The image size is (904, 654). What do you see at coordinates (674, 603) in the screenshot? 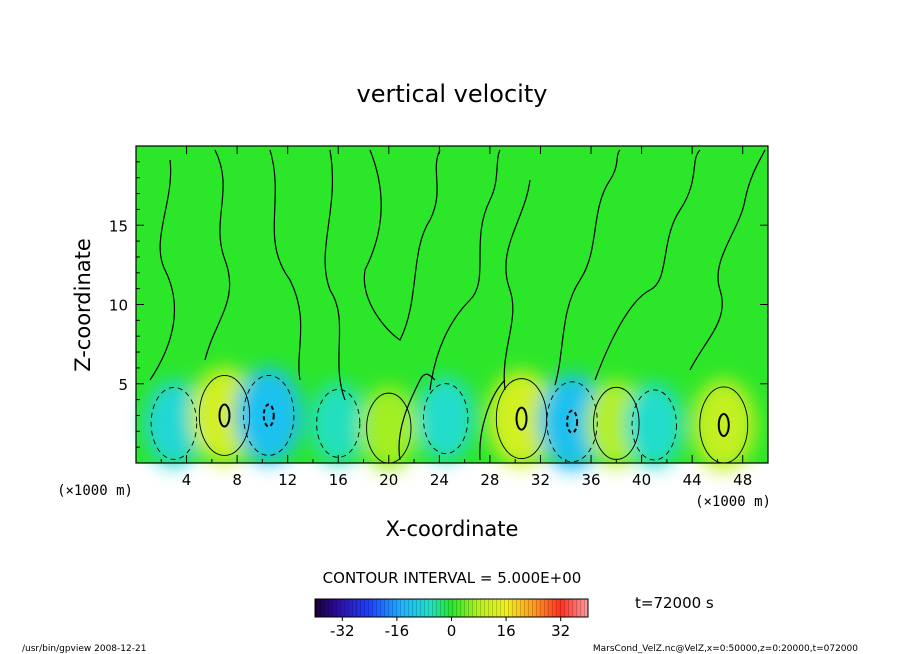
I see `time-label: t=72000 s` at bounding box center [674, 603].